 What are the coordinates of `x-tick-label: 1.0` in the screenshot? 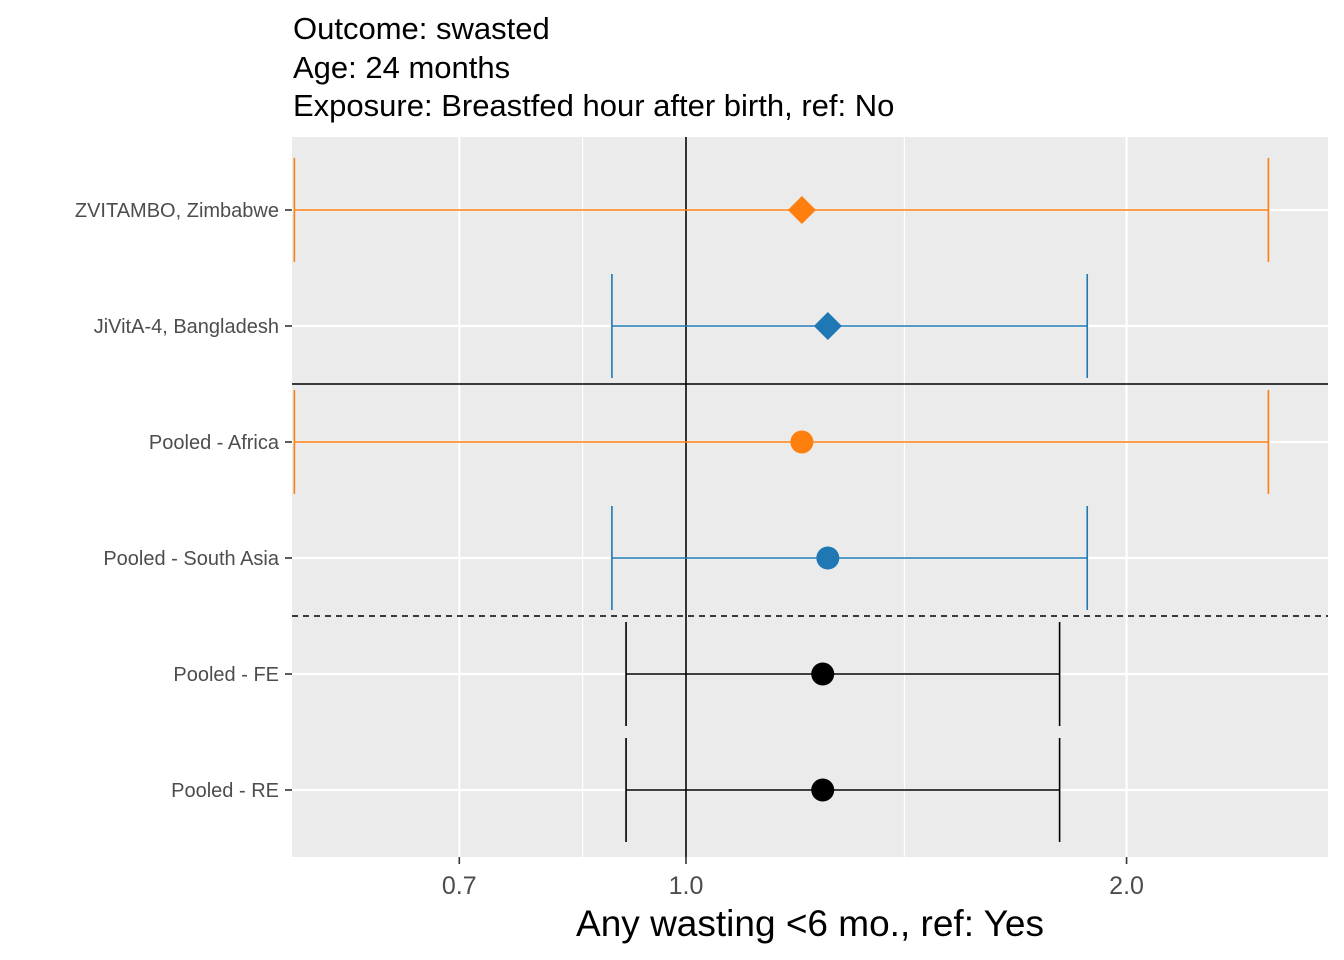 It's located at (686, 886).